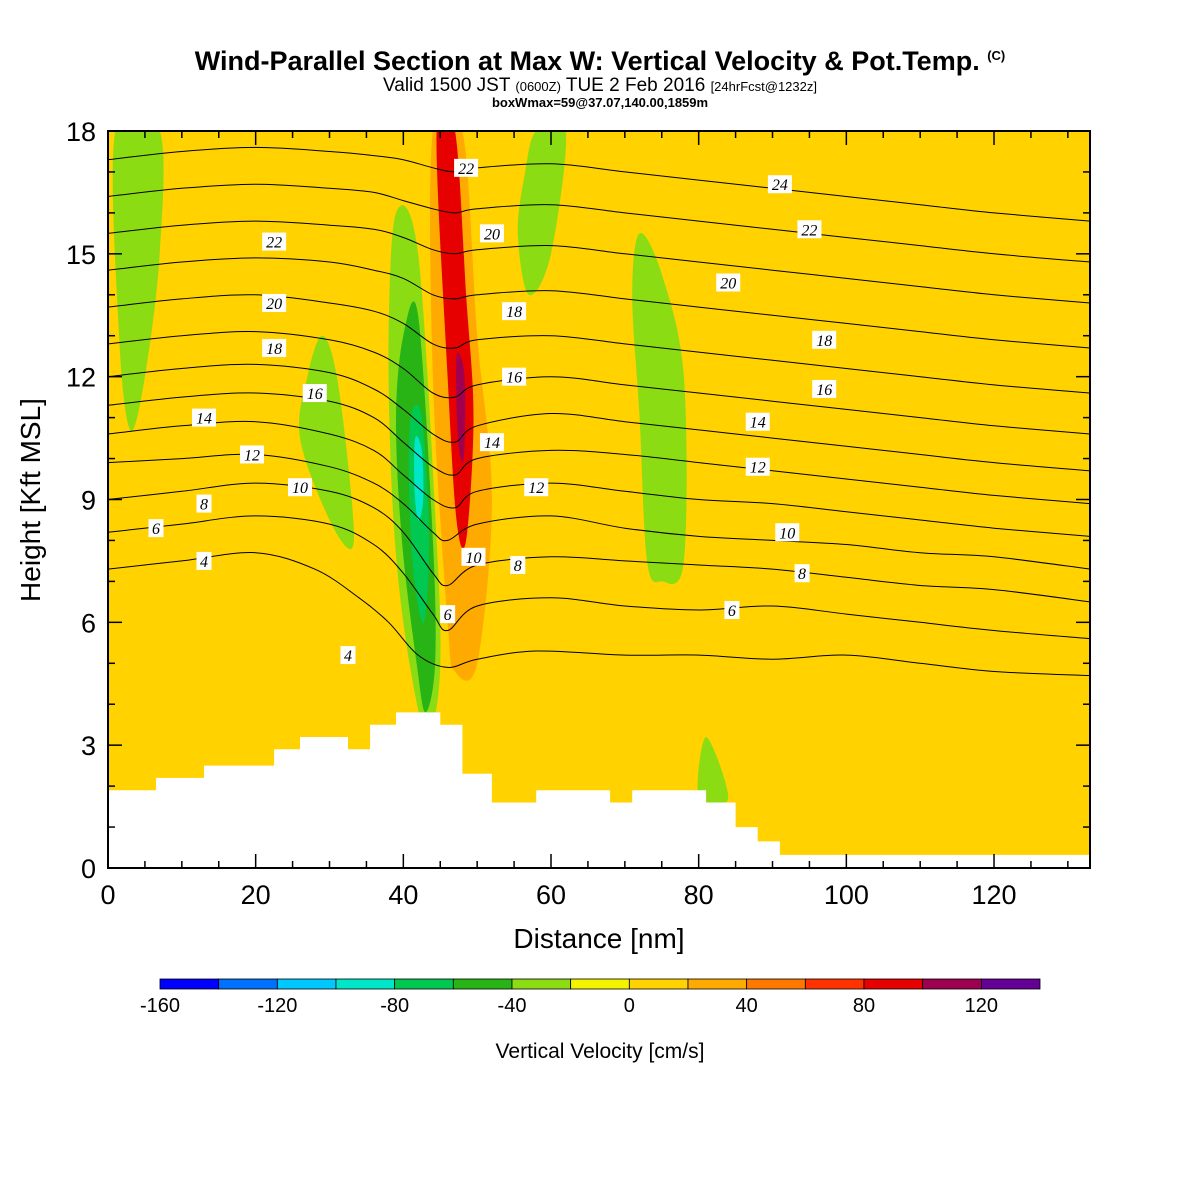 Image resolution: width=1200 pixels, height=1200 pixels. What do you see at coordinates (629, 1006) in the screenshot?
I see `colorbar-tick-label: 0` at bounding box center [629, 1006].